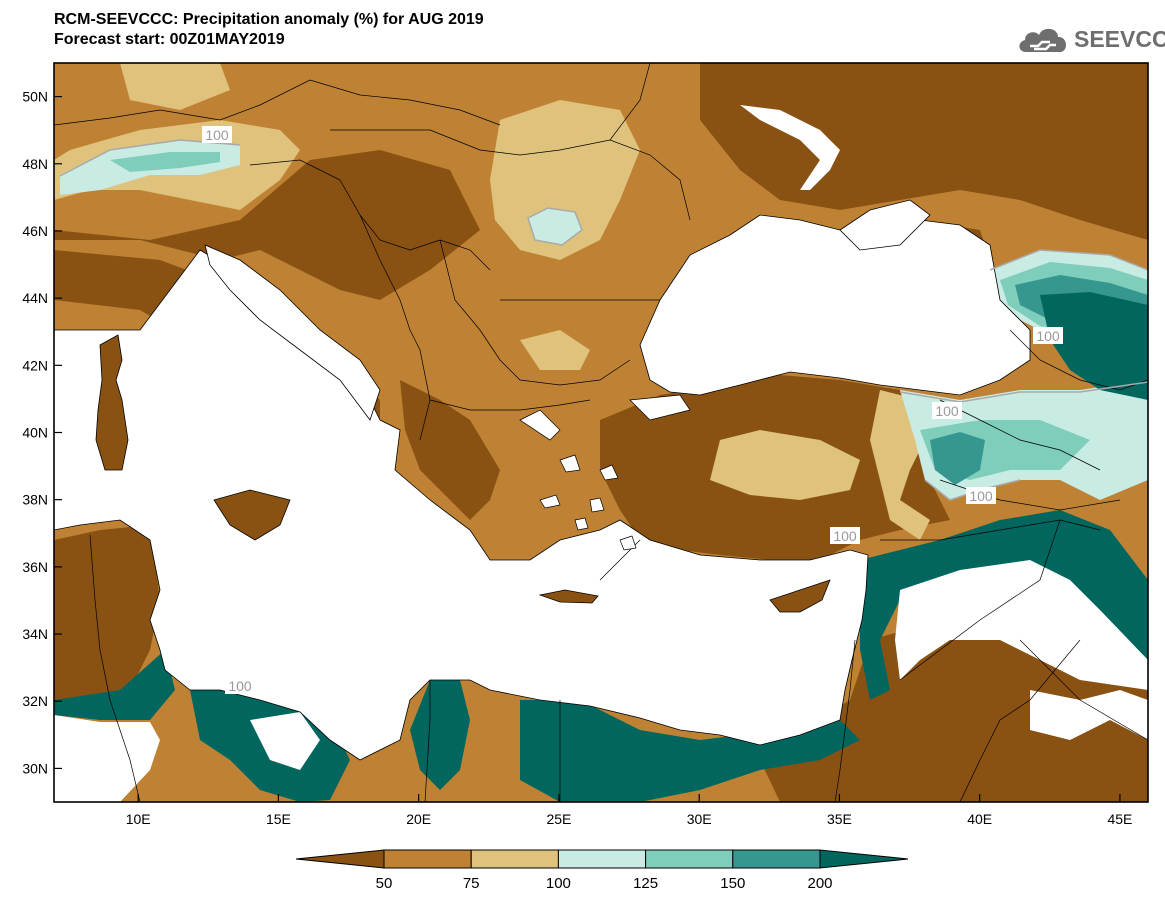 This screenshot has height=907, width=1165. Describe the element at coordinates (384, 883) in the screenshot. I see `colorbar-label: 50` at that location.